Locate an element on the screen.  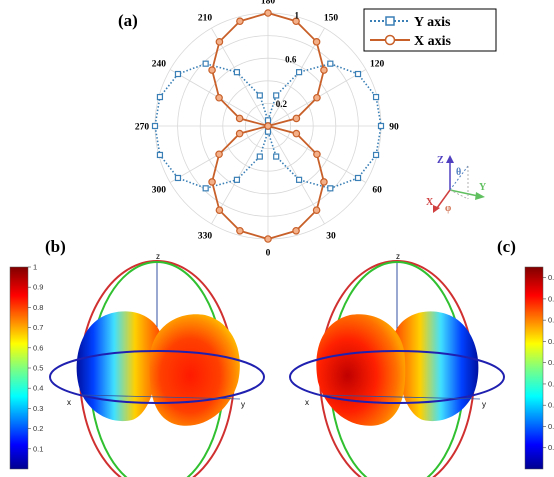
colorbar-b is located at coordinates (19, 368).